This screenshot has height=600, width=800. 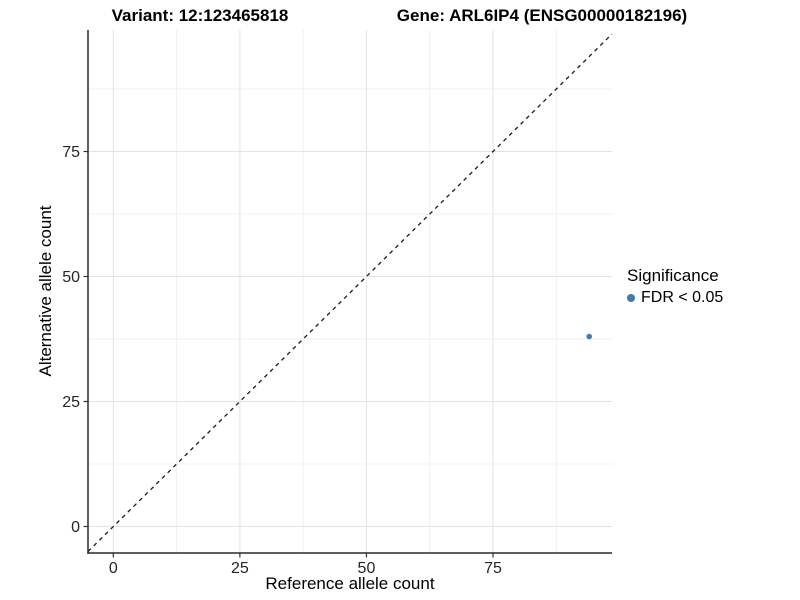 What do you see at coordinates (71, 402) in the screenshot?
I see `y-tick-label: 25` at bounding box center [71, 402].